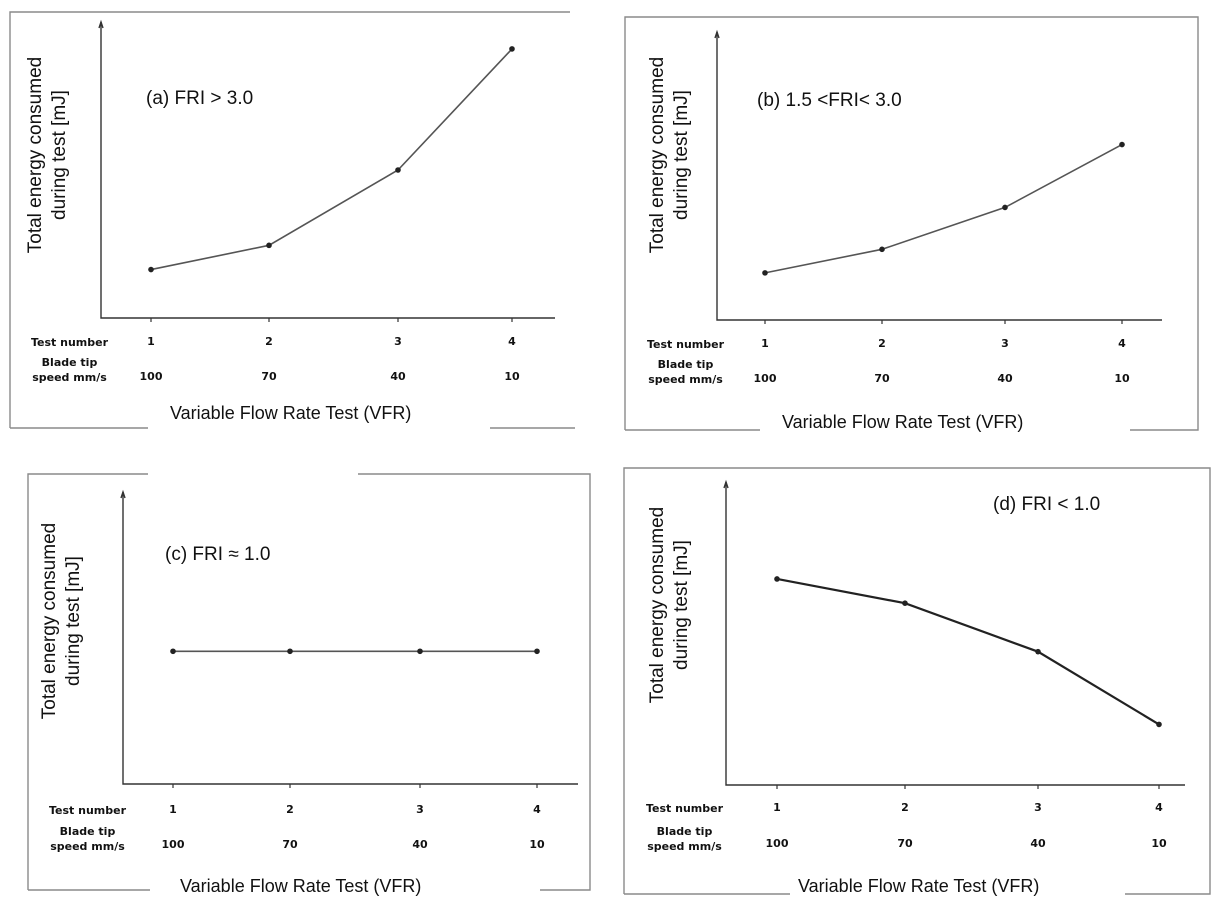 The width and height of the screenshot is (1219, 901). Describe the element at coordinates (1005, 343) in the screenshot. I see `chart-b-test-number: 3` at that location.